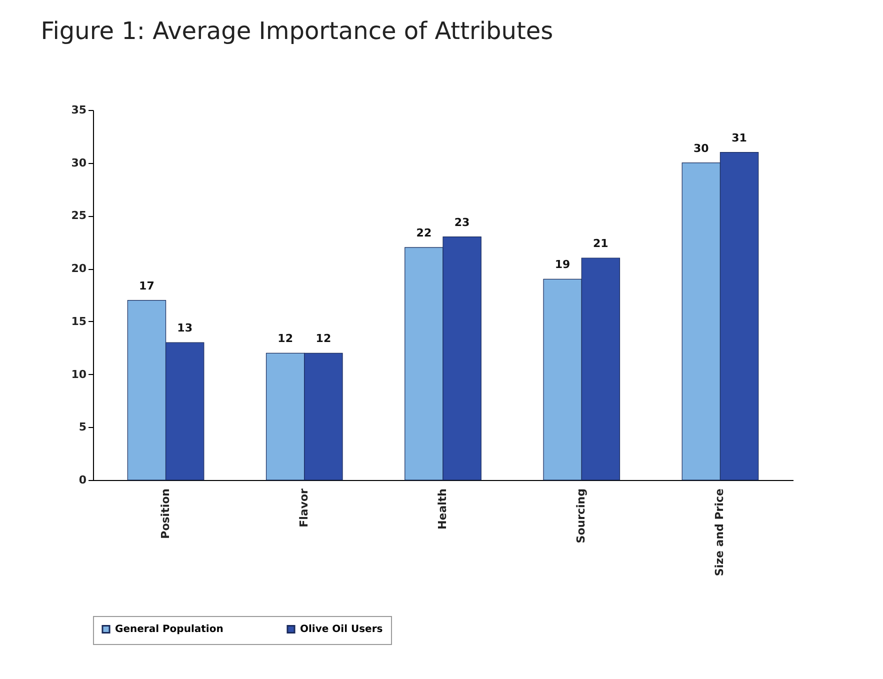 The image size is (883, 679). I want to click on x-tick-label: Sourcing, so click(581, 516).